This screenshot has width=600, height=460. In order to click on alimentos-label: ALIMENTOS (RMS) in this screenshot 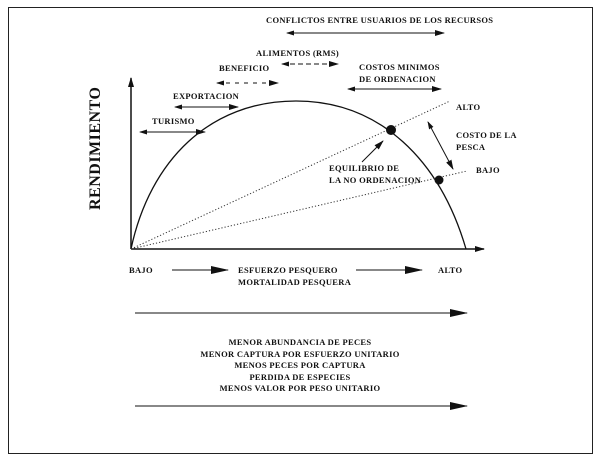, I will do `click(297, 53)`.